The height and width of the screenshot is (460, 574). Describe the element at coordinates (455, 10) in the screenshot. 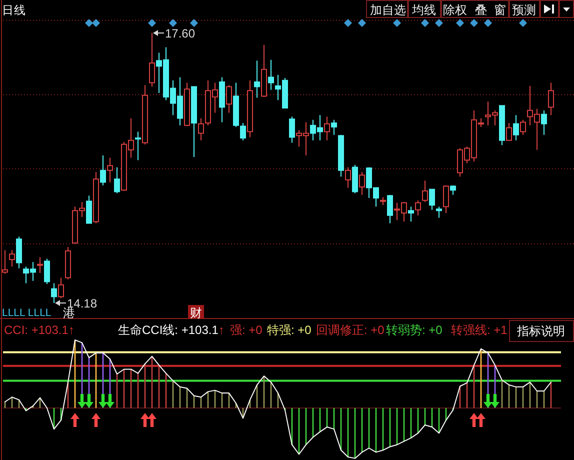

I see `text: 除权` at that location.